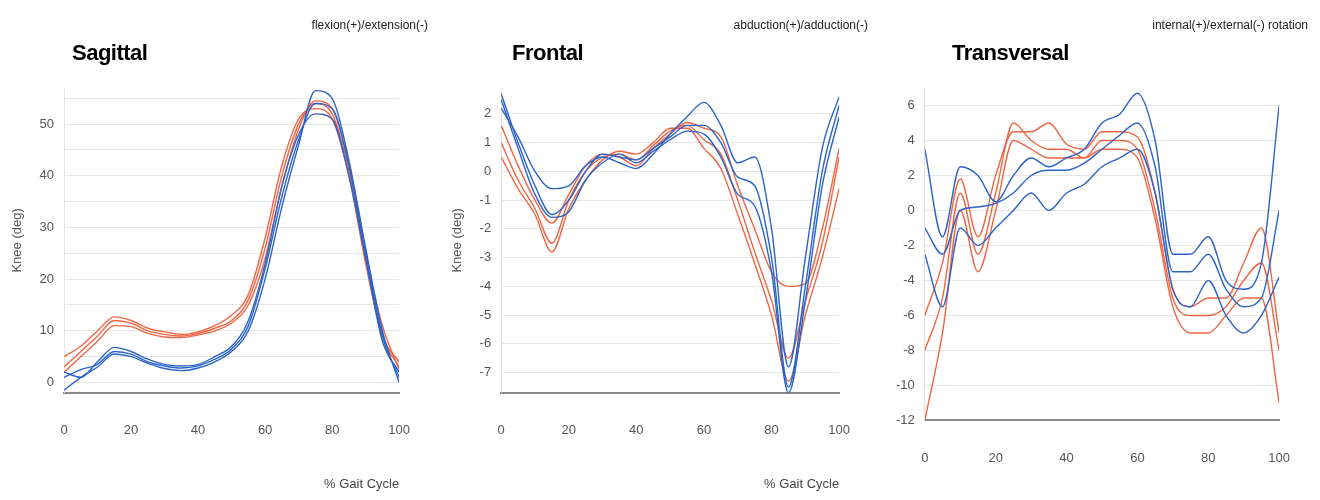 This screenshot has height=500, width=1320. What do you see at coordinates (47, 123) in the screenshot?
I see `y-tick-label: 50` at bounding box center [47, 123].